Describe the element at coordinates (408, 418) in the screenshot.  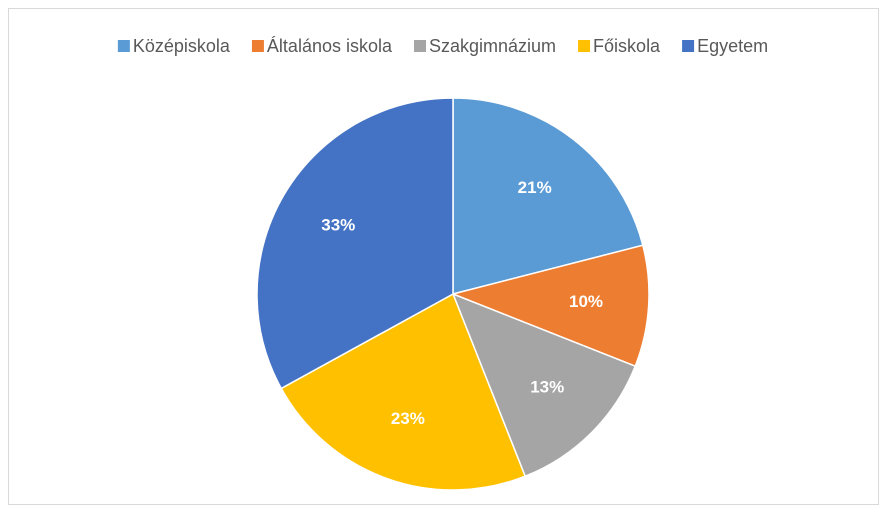
I see `data-label: 23%` at that location.